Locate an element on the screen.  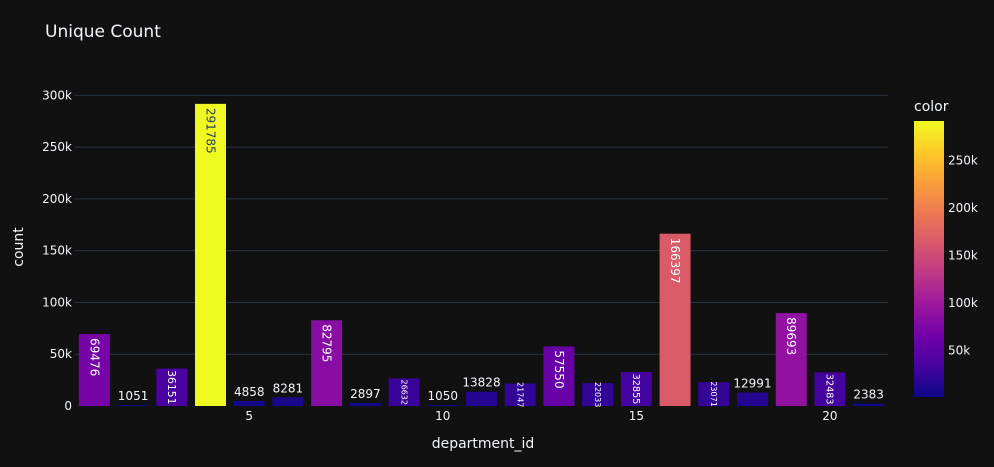
bar-value-label: 69476 is located at coordinates (94, 357).